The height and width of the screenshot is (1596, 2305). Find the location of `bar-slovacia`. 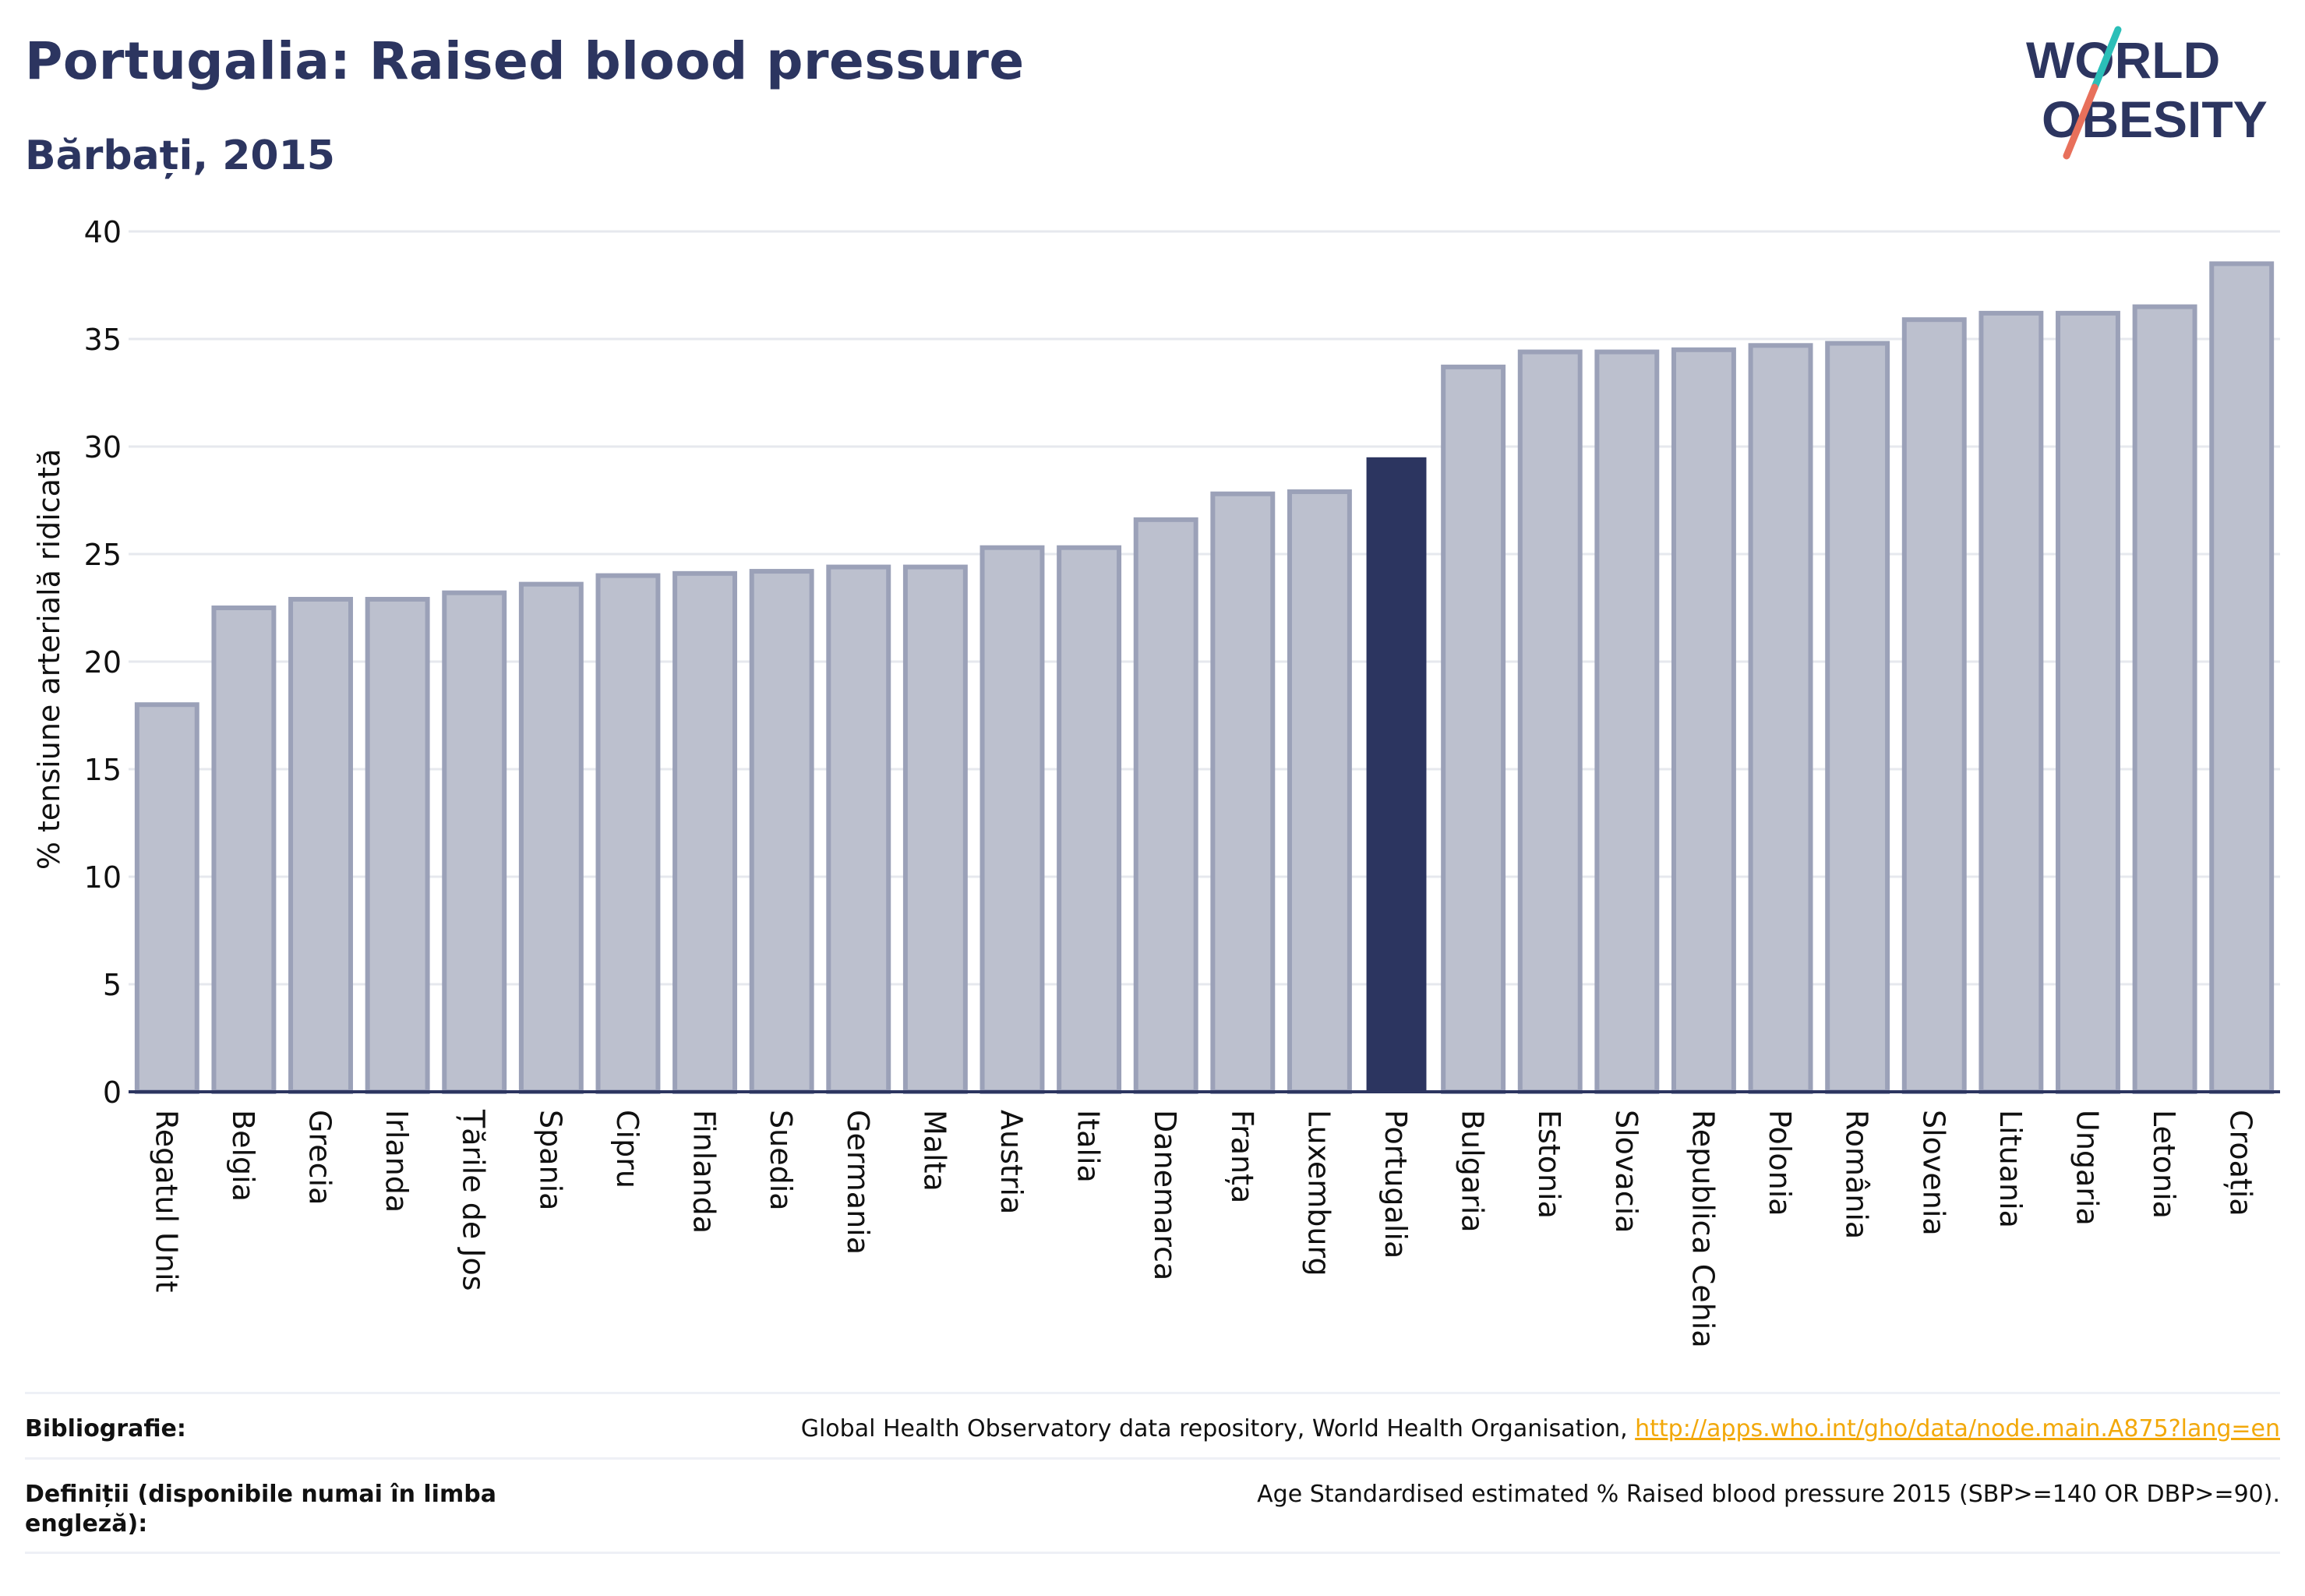

bar-slovacia is located at coordinates (1627, 721).